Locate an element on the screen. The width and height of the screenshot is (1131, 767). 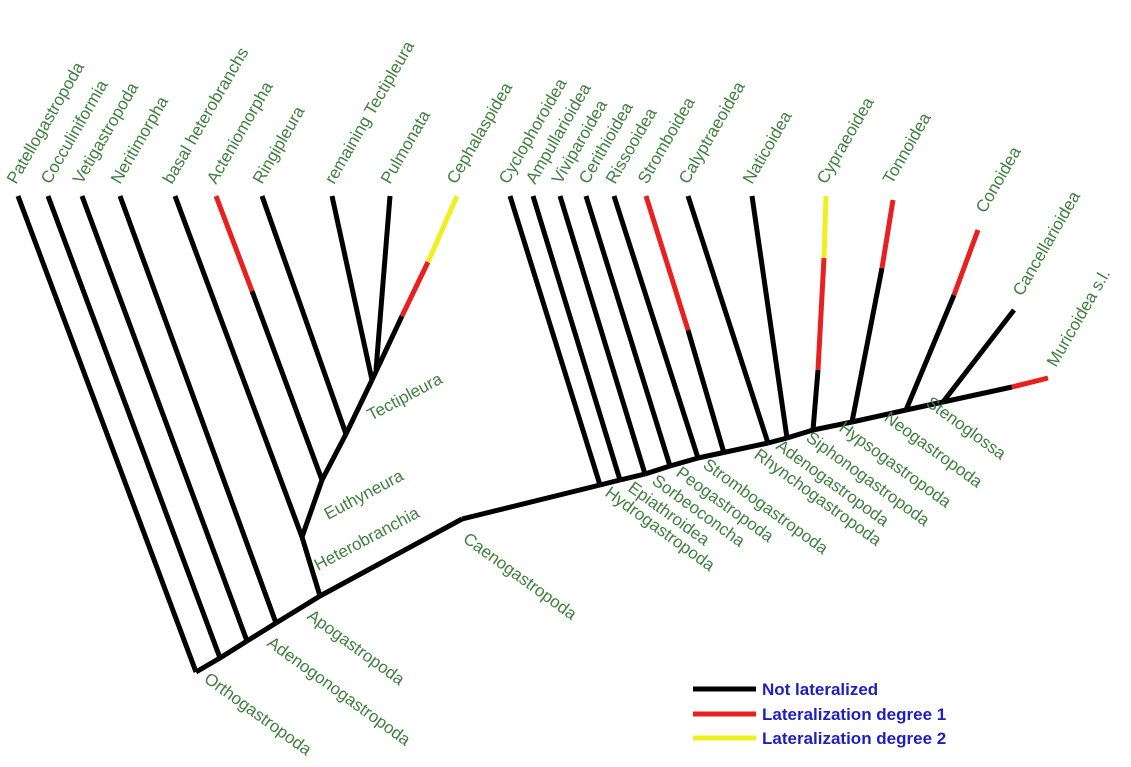
branch-tonnoidea-tip is located at coordinates (887, 234).